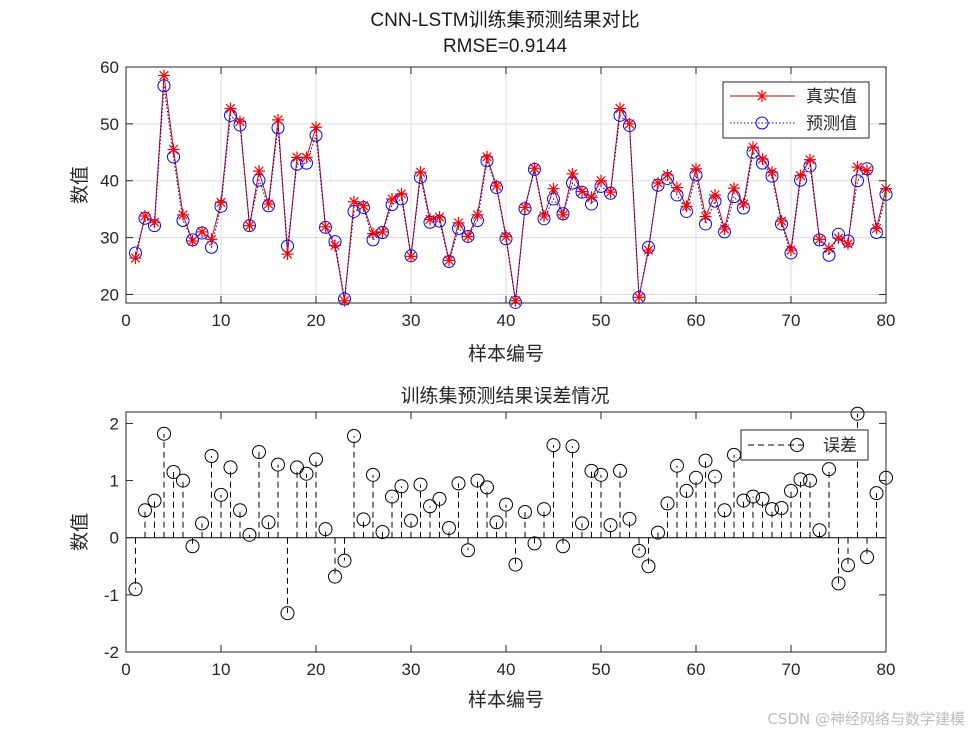 Image resolution: width=980 pixels, height=735 pixels. Describe the element at coordinates (109, 294) in the screenshot. I see `top-ytick-label: 20` at that location.